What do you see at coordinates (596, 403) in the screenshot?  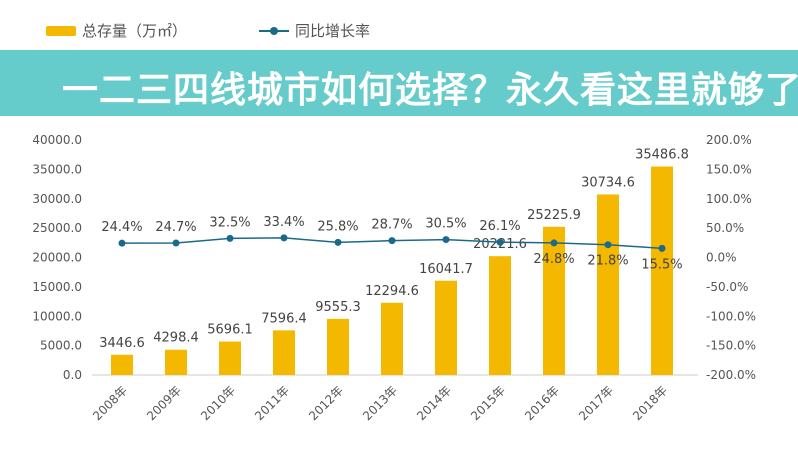 I see `x-tick-label: 2017年` at bounding box center [596, 403].